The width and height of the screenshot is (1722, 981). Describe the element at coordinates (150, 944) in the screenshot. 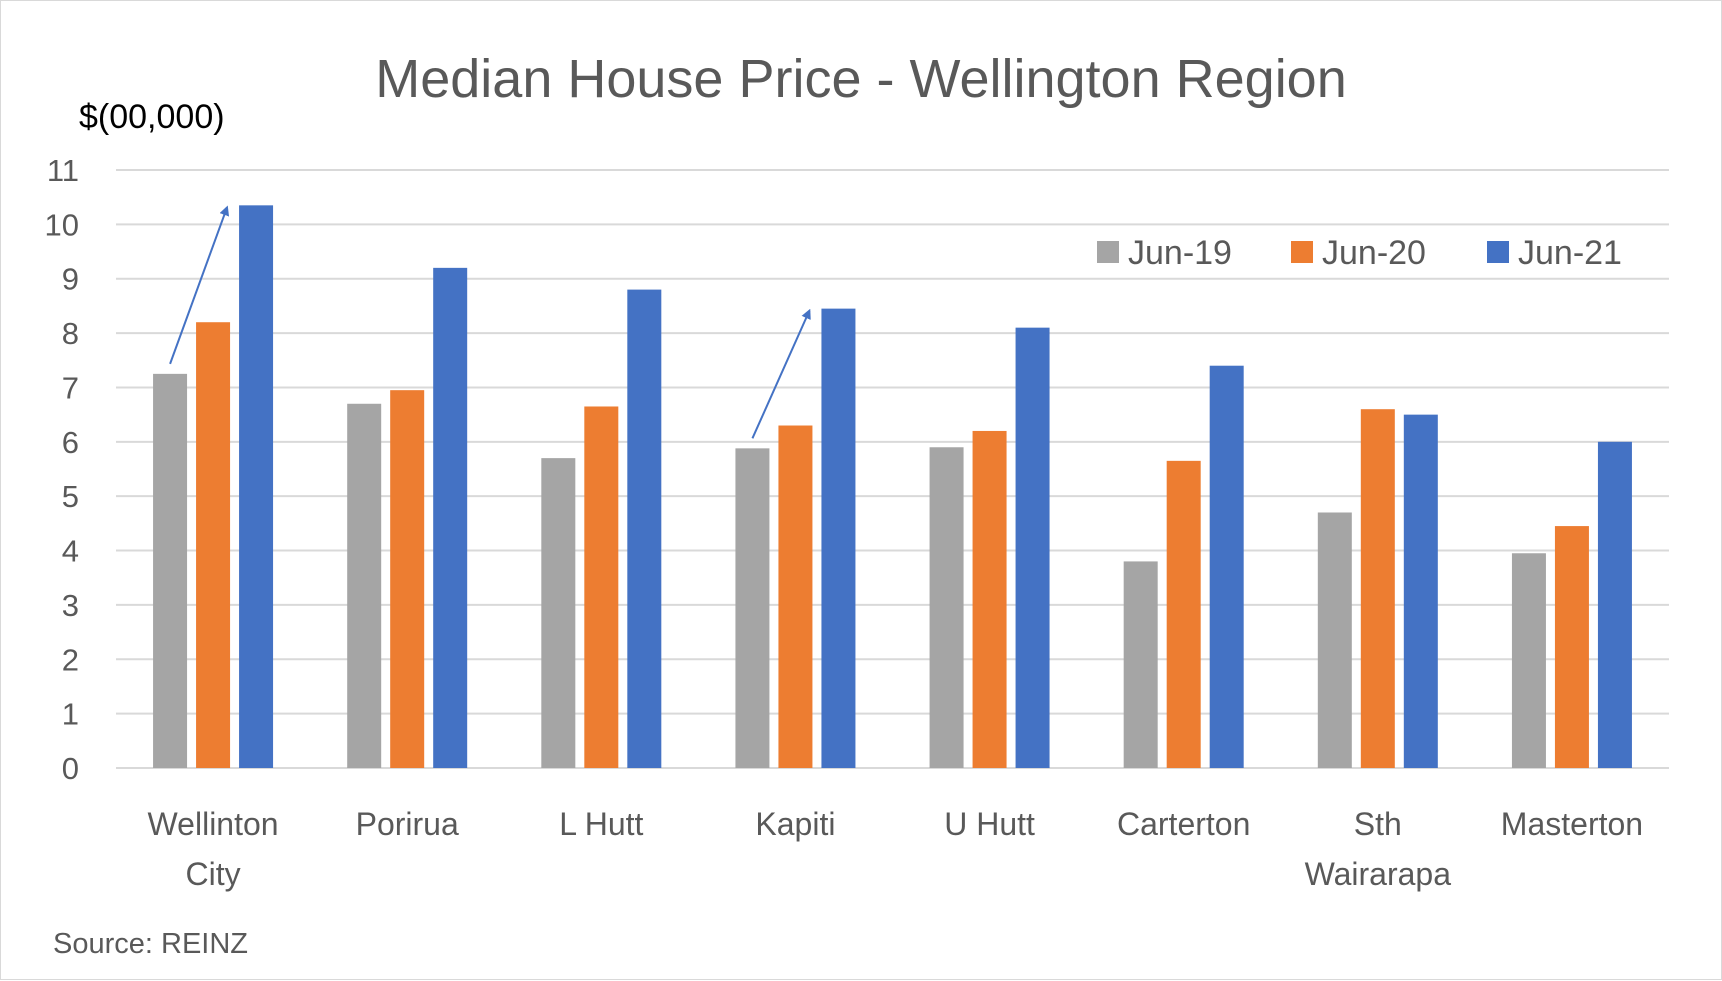

I see `source-note: Source: REINZ` at that location.